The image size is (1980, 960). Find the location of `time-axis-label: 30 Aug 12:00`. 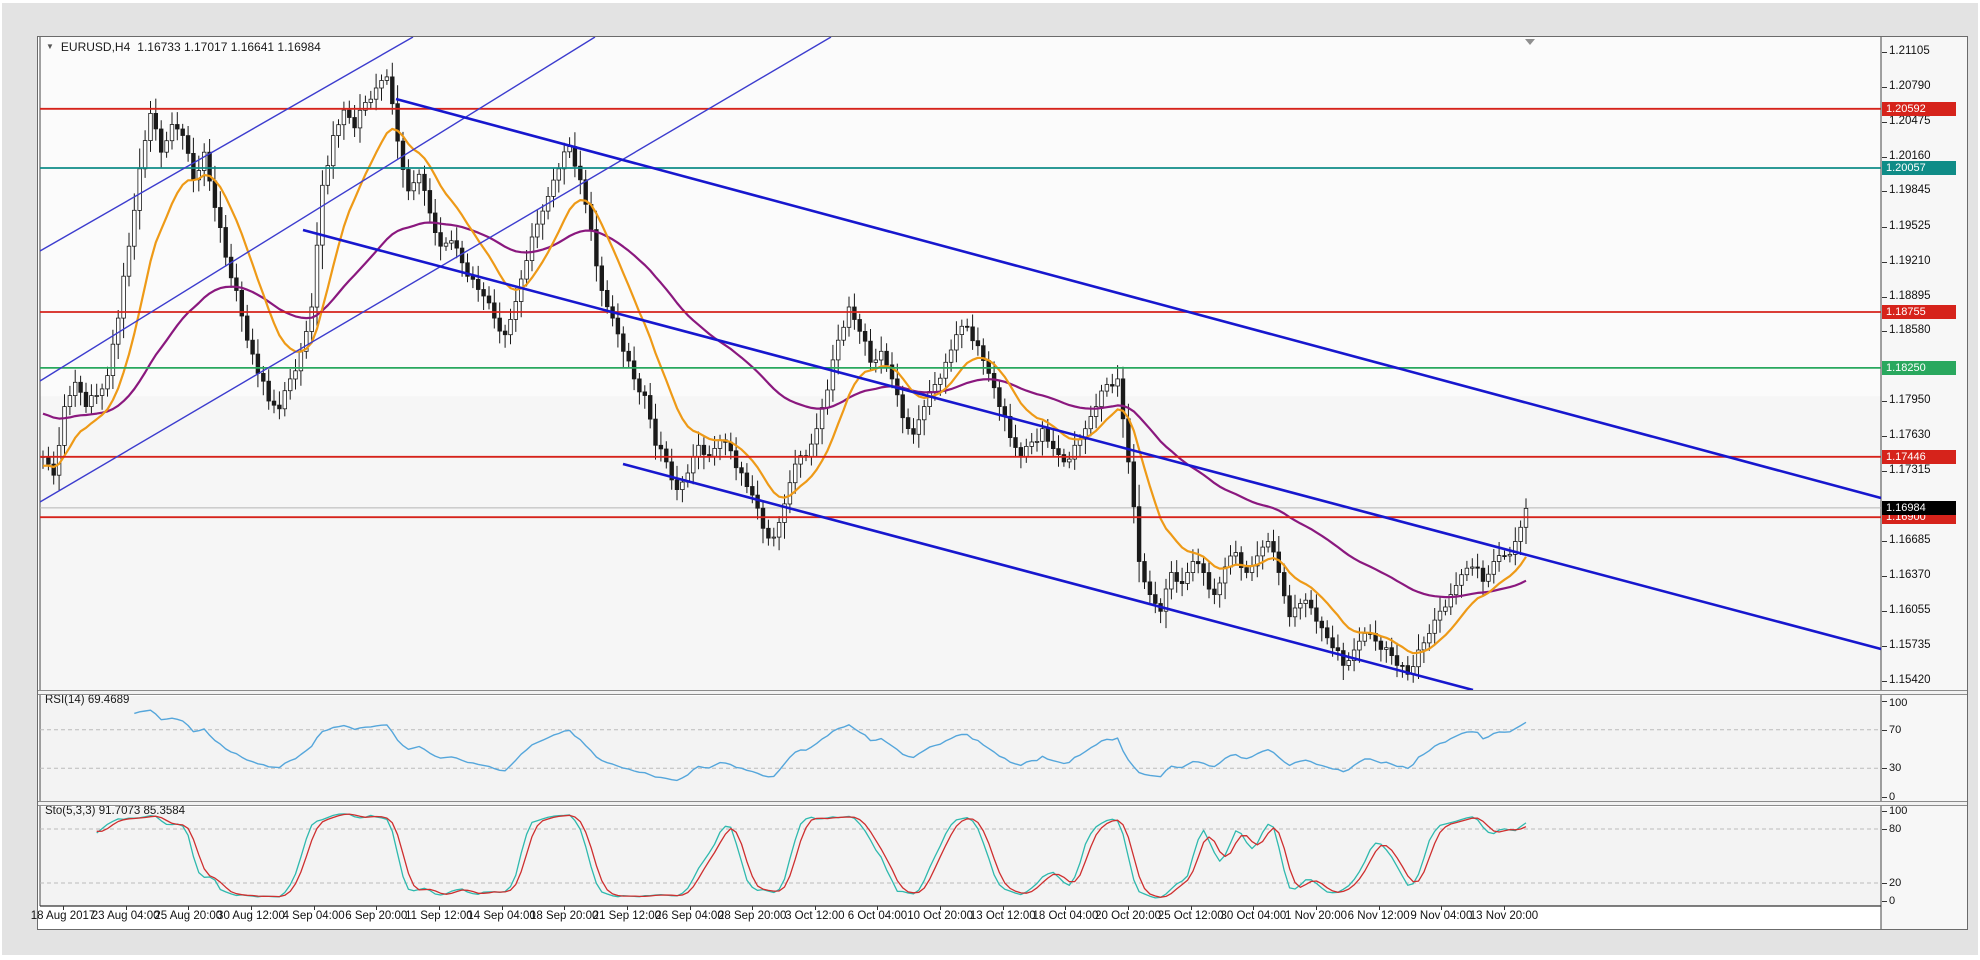

time-axis-label: 30 Aug 12:00 is located at coordinates (251, 916).